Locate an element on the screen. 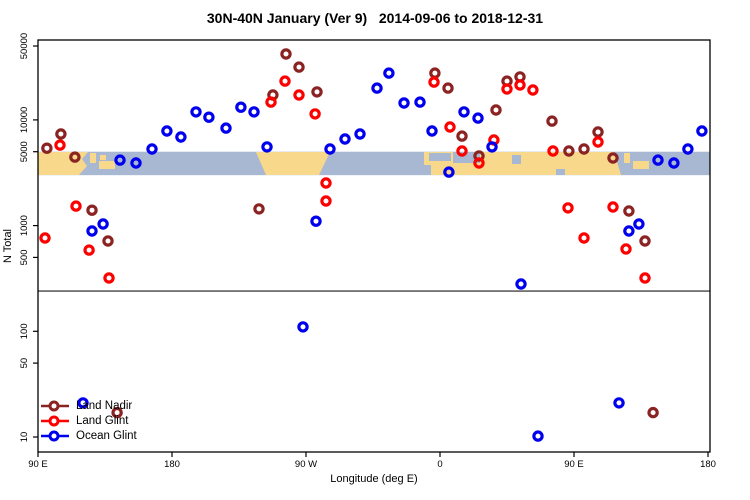  y-tick-label: 10000 is located at coordinates (24, 120).